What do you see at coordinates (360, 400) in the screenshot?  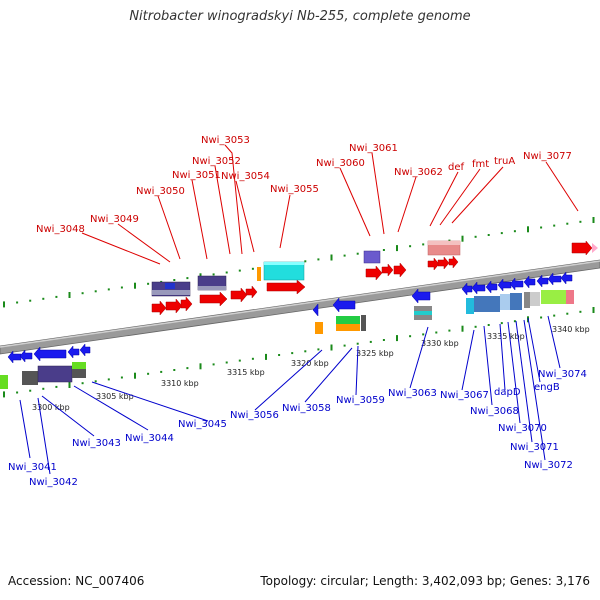 I see `gene-label-nwi-3059: Nwi_3059` at bounding box center [360, 400].